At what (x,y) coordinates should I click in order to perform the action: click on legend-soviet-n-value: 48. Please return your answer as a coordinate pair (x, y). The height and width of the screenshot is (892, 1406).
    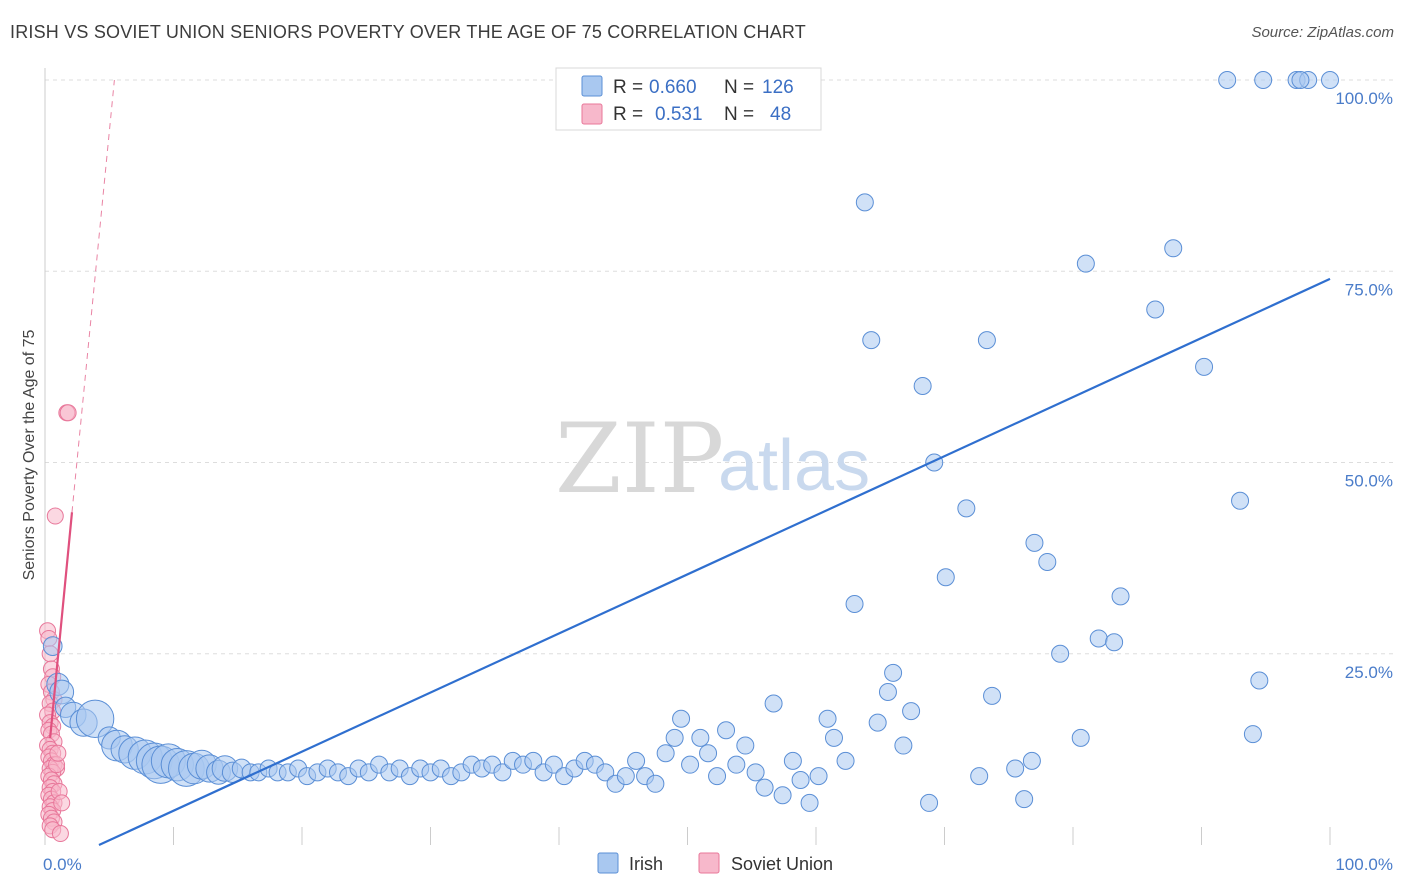
    Looking at the image, I should click on (780, 114).